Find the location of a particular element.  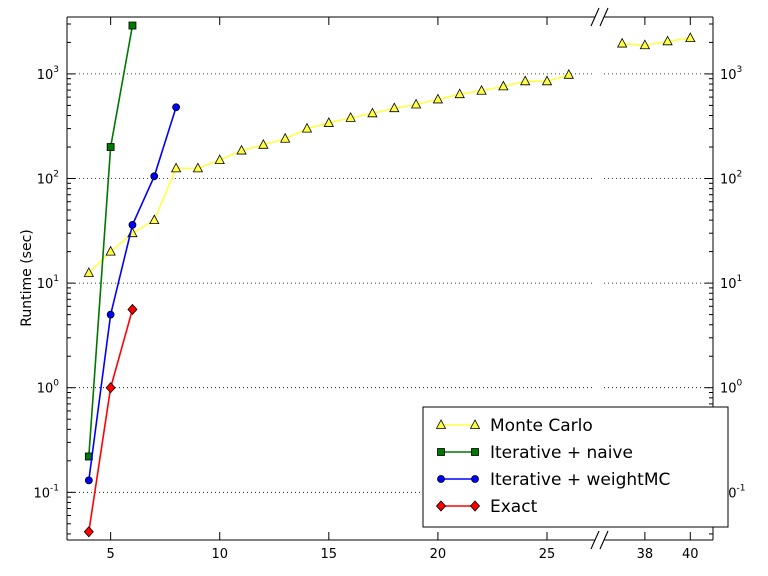

y-tick-label-right: 10³ is located at coordinates (731, 74).